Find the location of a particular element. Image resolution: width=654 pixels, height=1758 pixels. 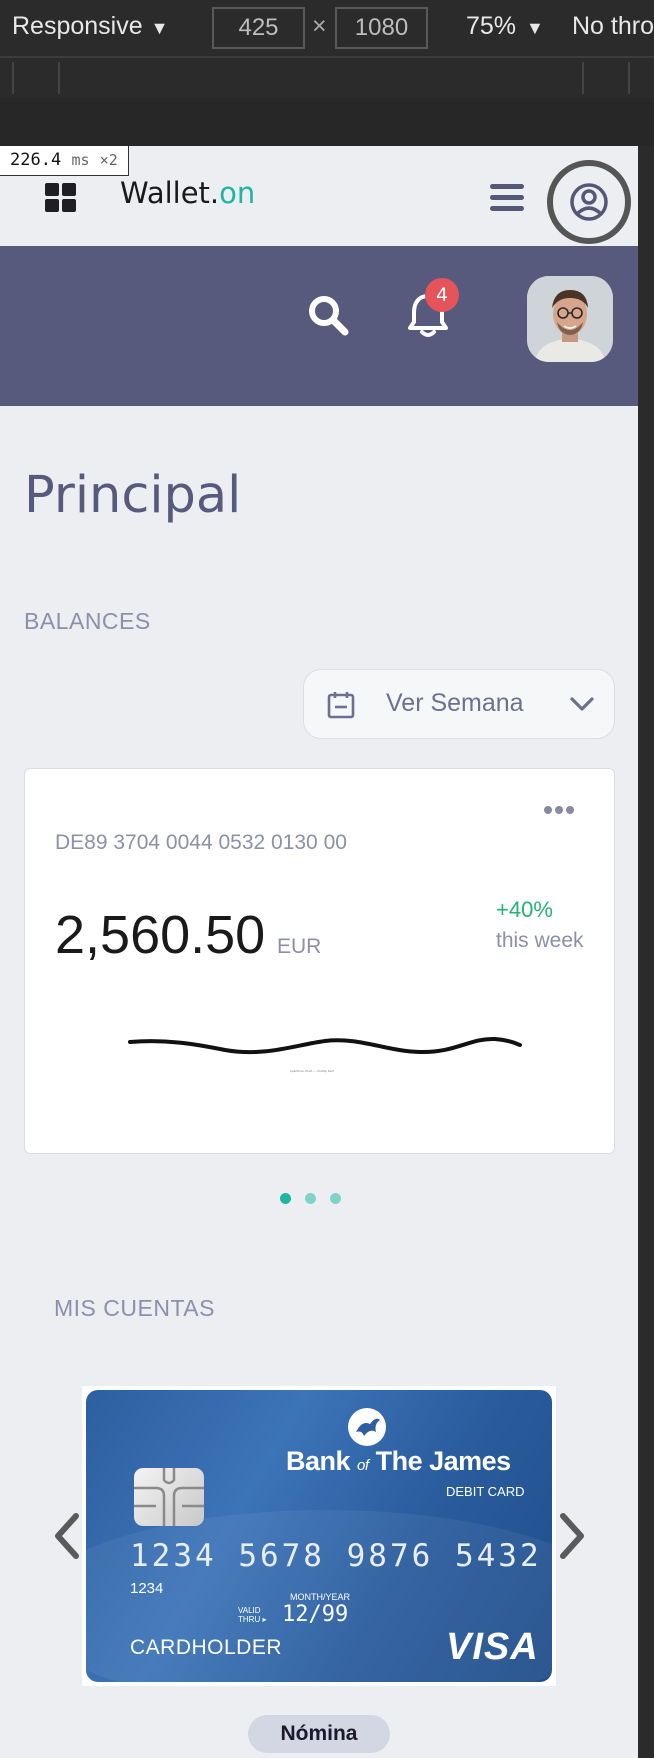

device-preset-dropdown: Responsive ▼ is located at coordinates (90, 26).